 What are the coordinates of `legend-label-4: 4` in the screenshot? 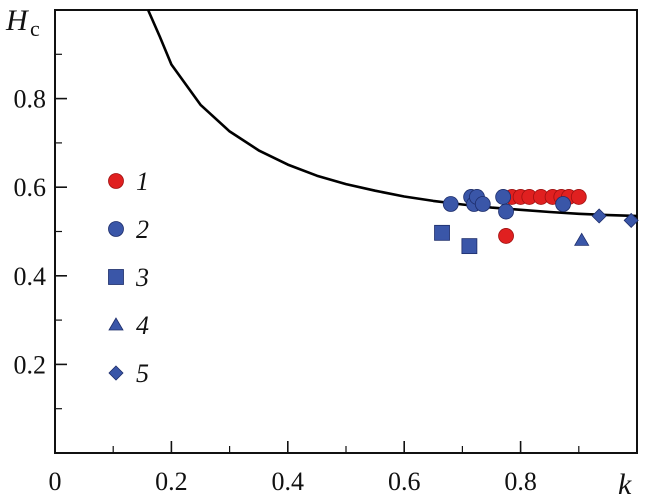 It's located at (142, 325).